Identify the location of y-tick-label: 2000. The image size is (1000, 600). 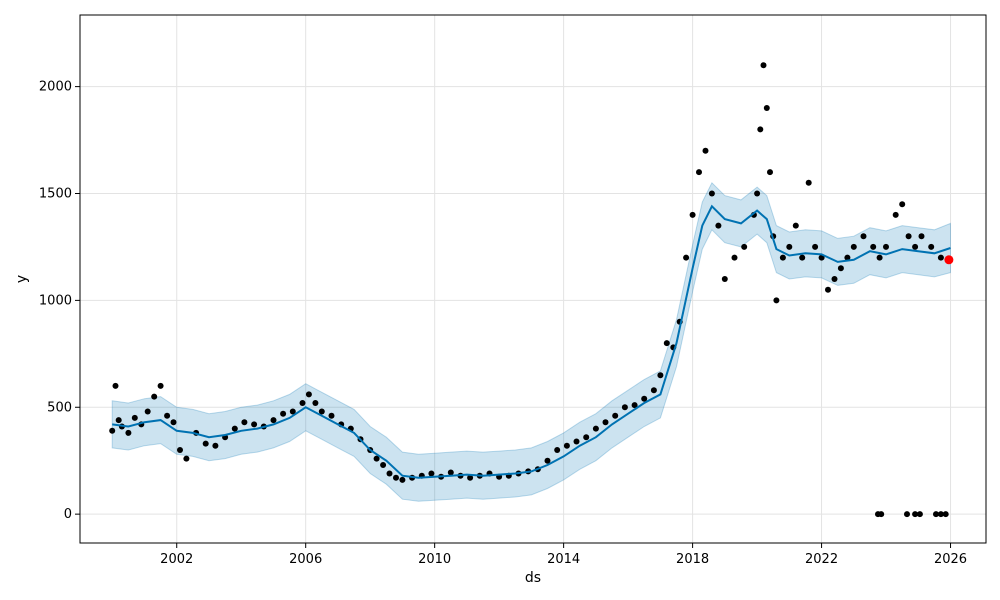
(55, 87).